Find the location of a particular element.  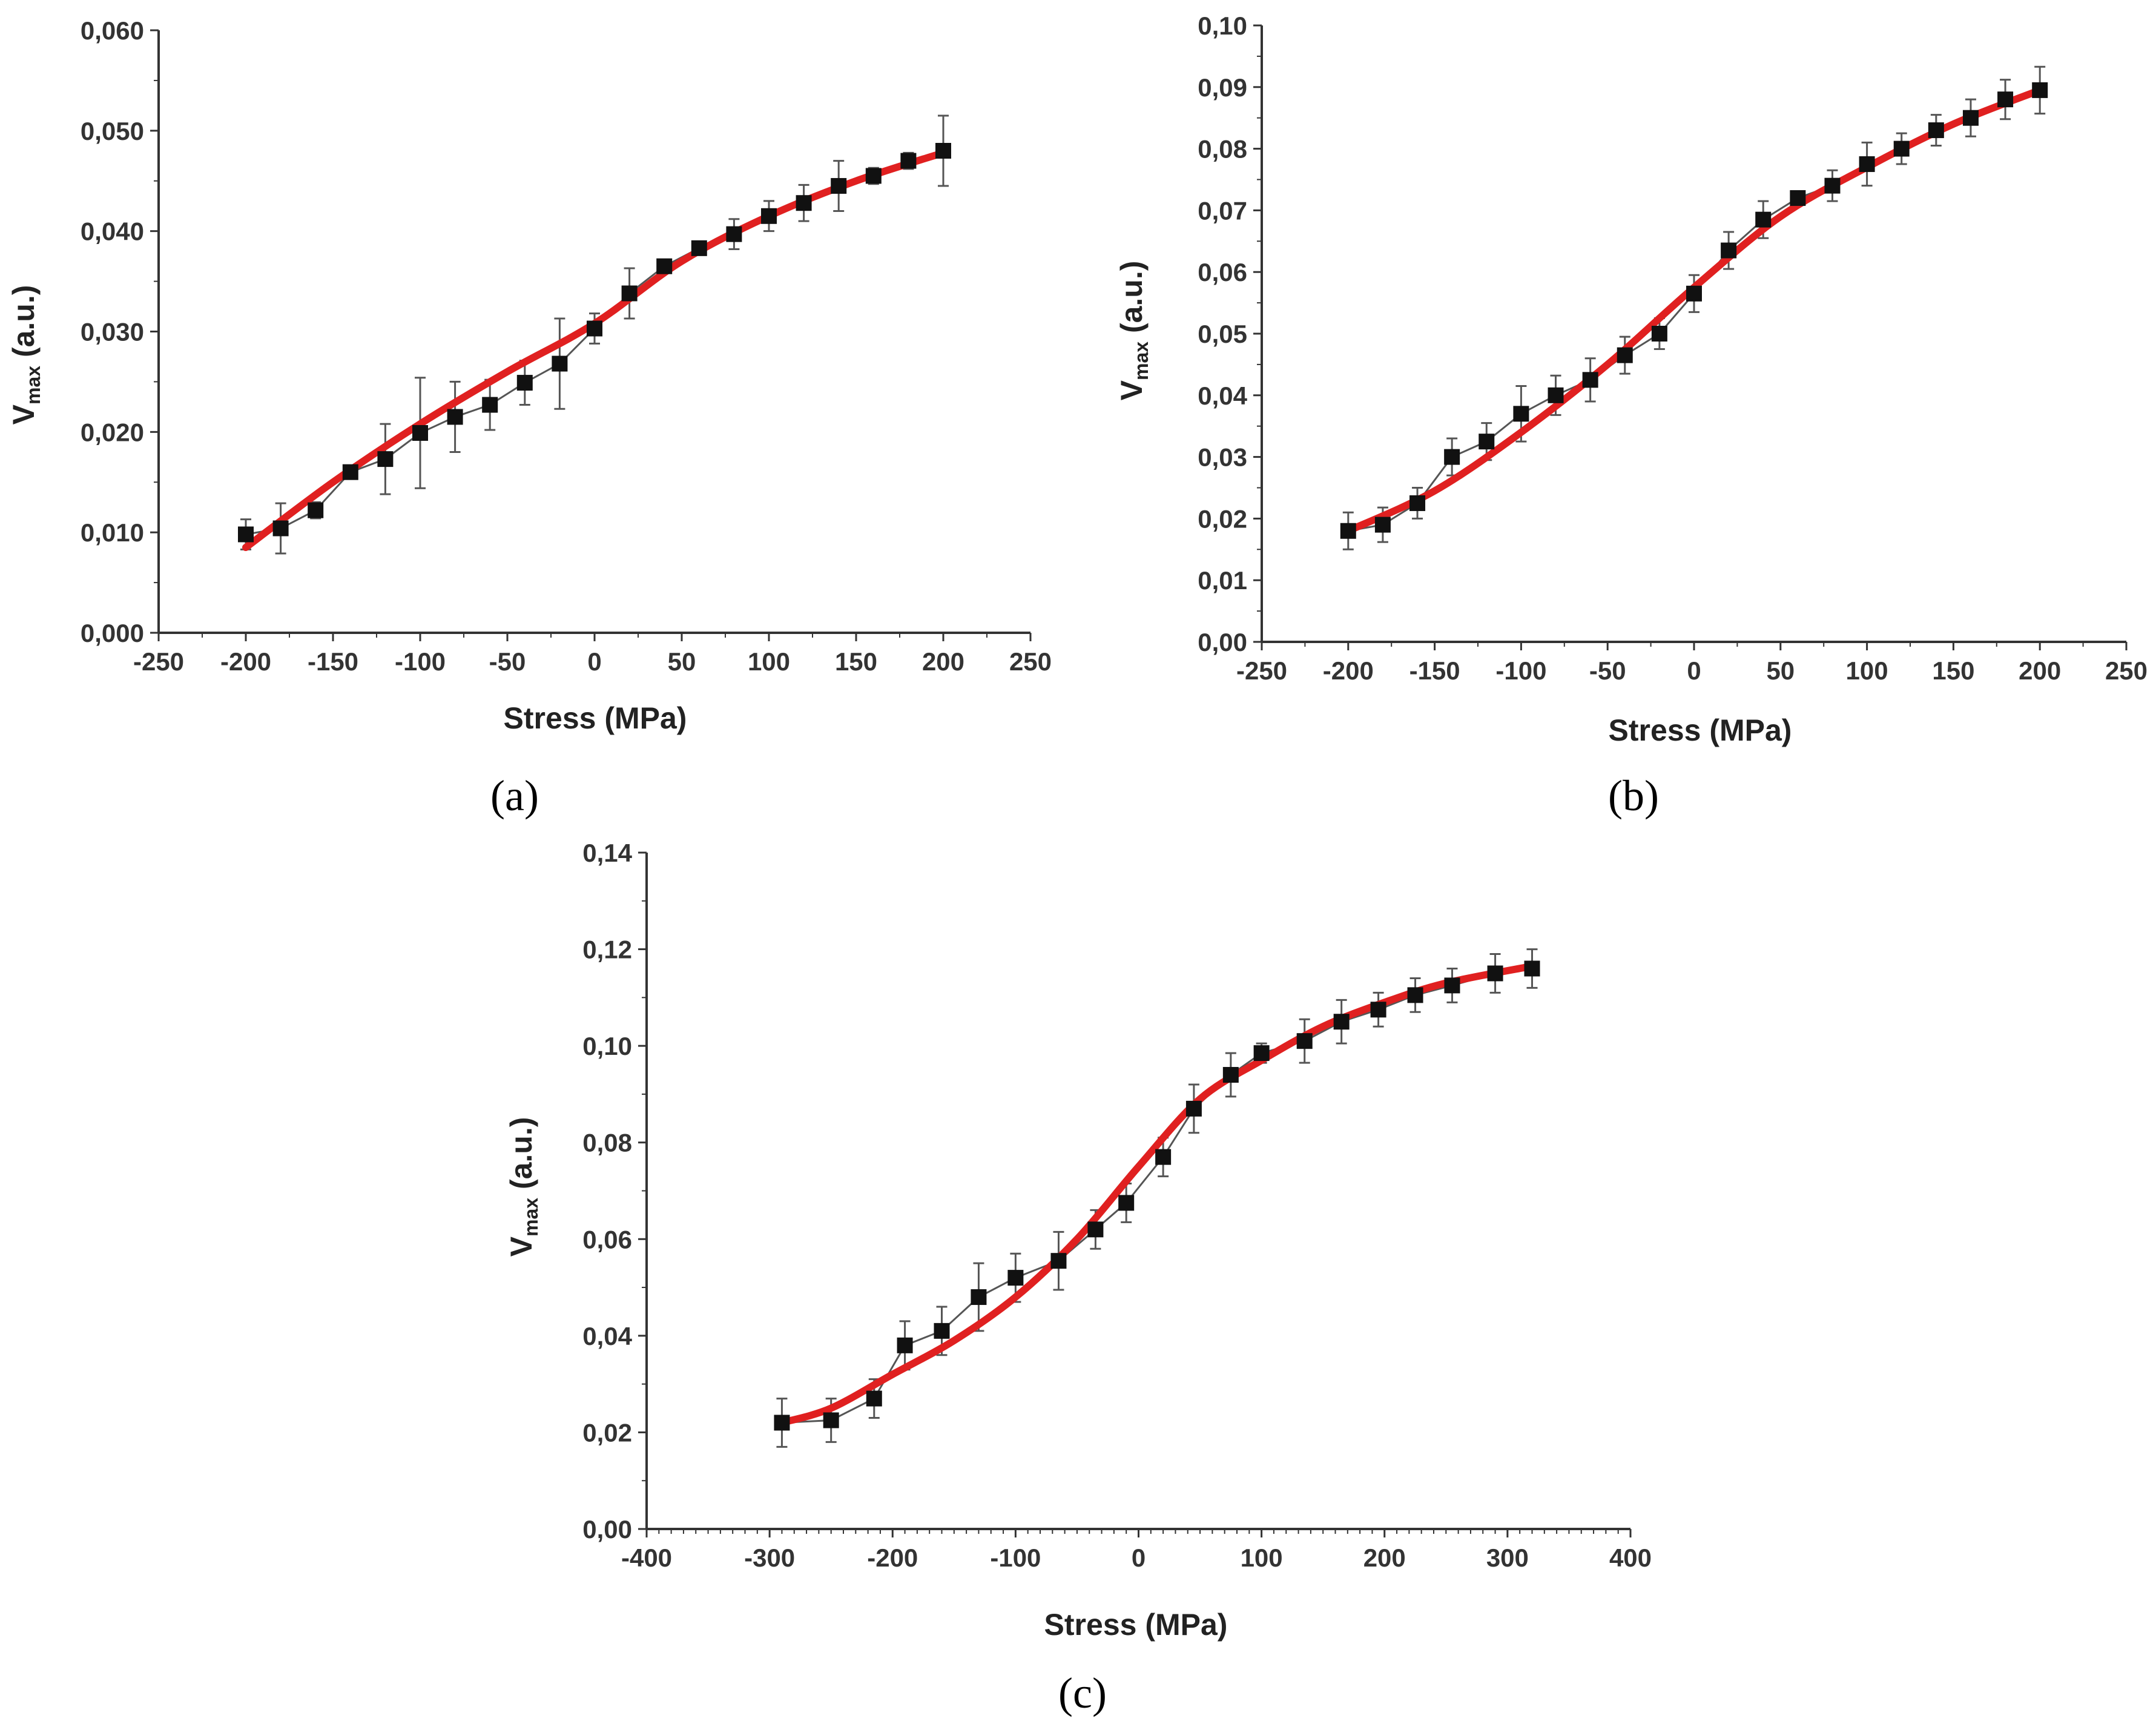

chart-c-panel-label: (c) is located at coordinates (1082, 1693).